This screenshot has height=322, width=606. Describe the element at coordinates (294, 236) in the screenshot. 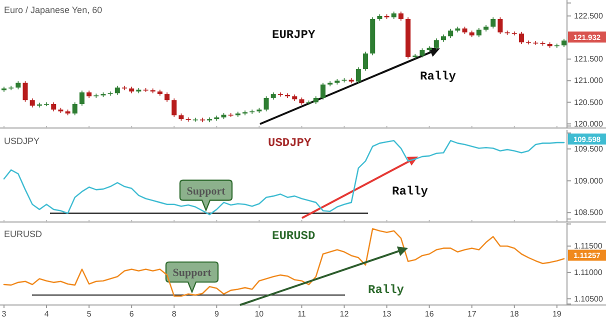

I see `annotation: EURUSD` at that location.